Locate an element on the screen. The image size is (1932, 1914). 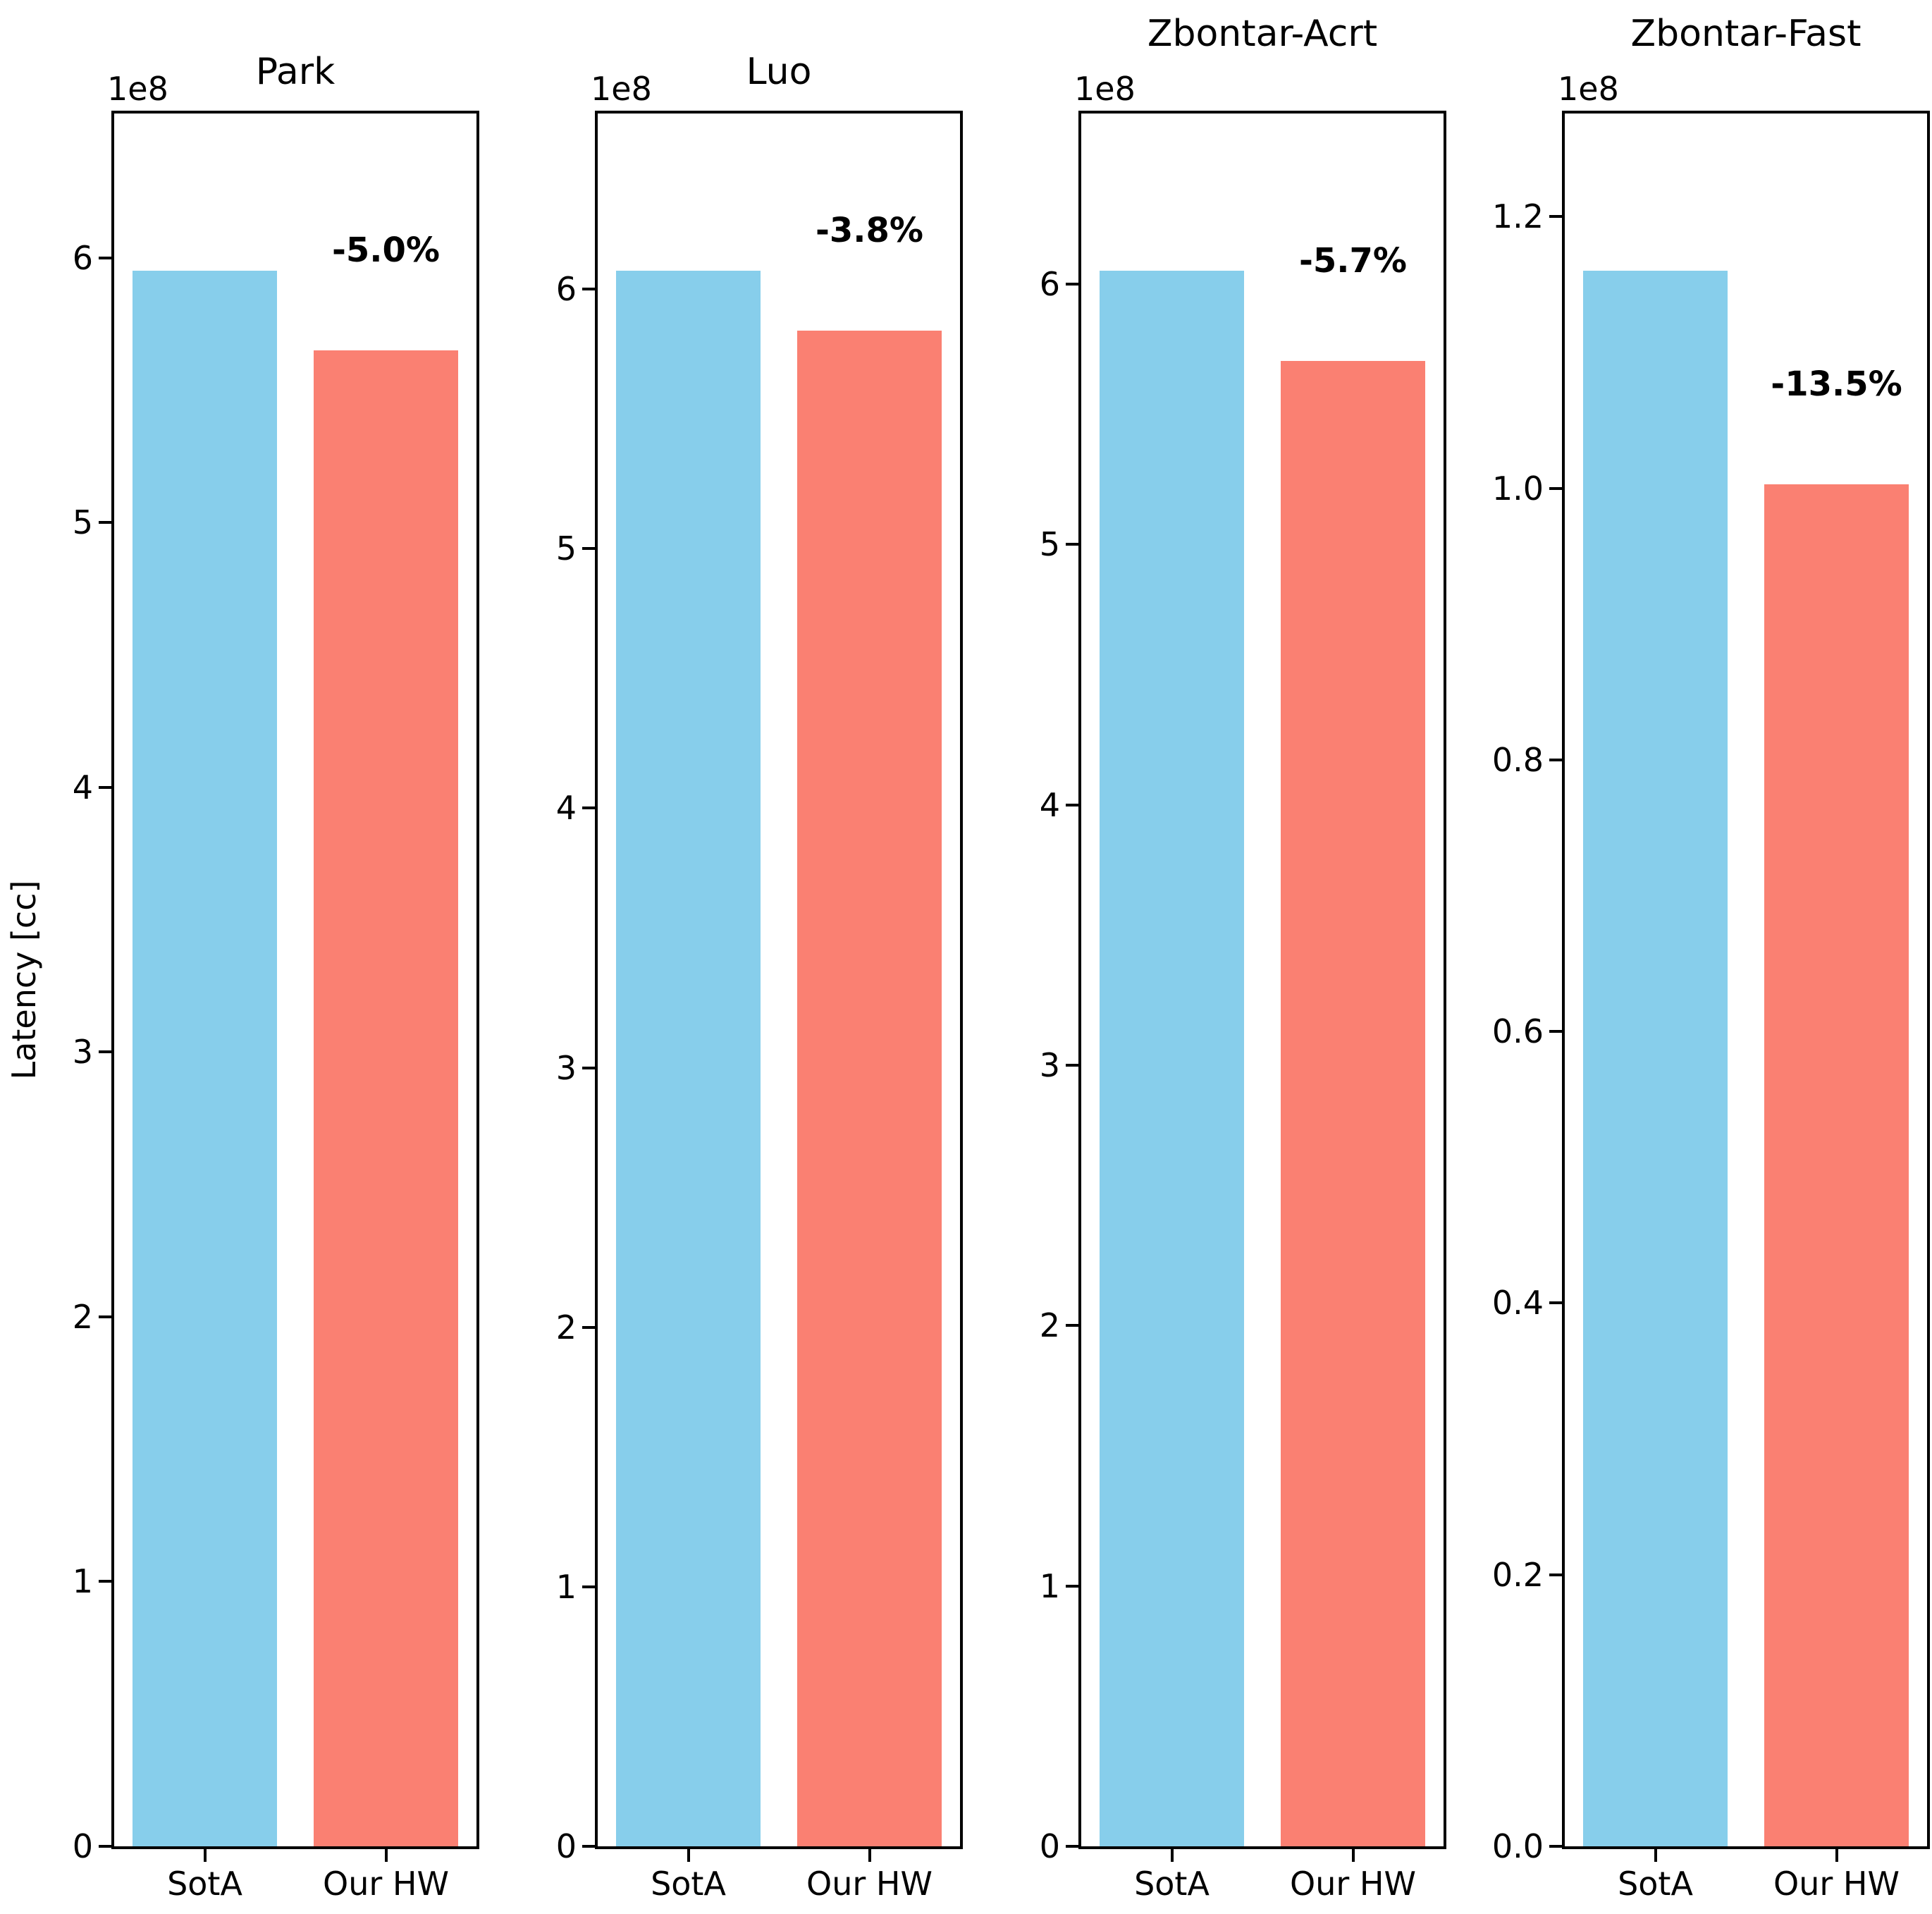
y-tick-label: 1.2 is located at coordinates (1517, 216).